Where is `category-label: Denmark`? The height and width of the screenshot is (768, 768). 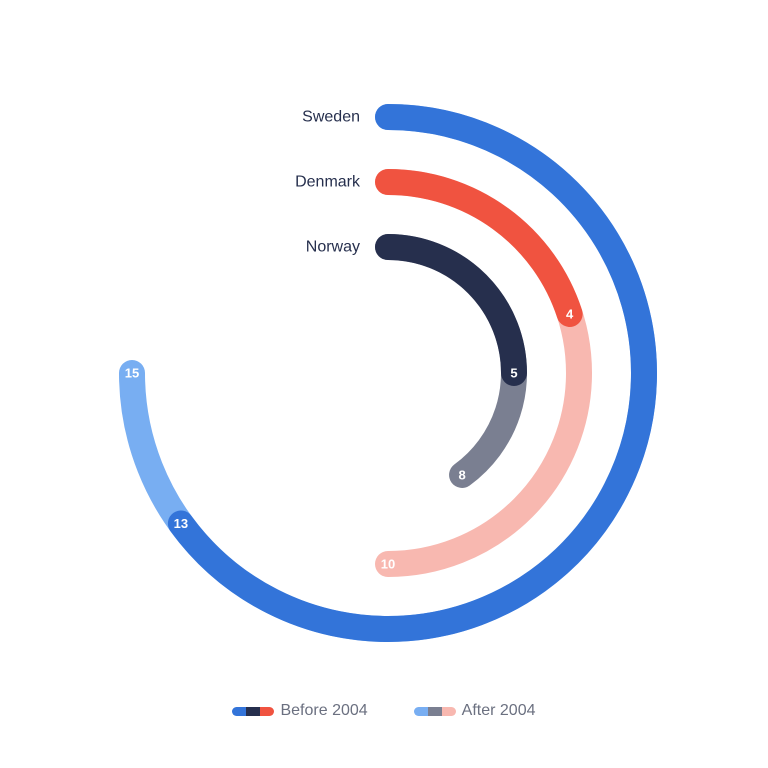 category-label: Denmark is located at coordinates (328, 182).